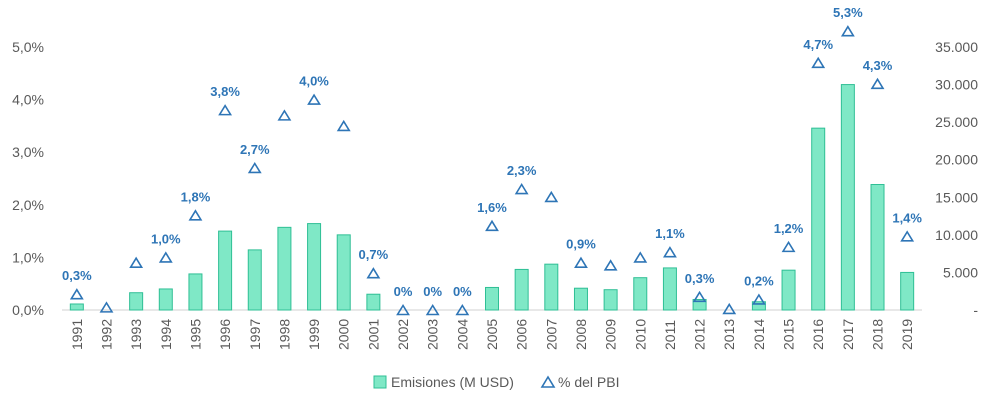  I want to click on x-axis-tick-label: 2008, so click(581, 334).